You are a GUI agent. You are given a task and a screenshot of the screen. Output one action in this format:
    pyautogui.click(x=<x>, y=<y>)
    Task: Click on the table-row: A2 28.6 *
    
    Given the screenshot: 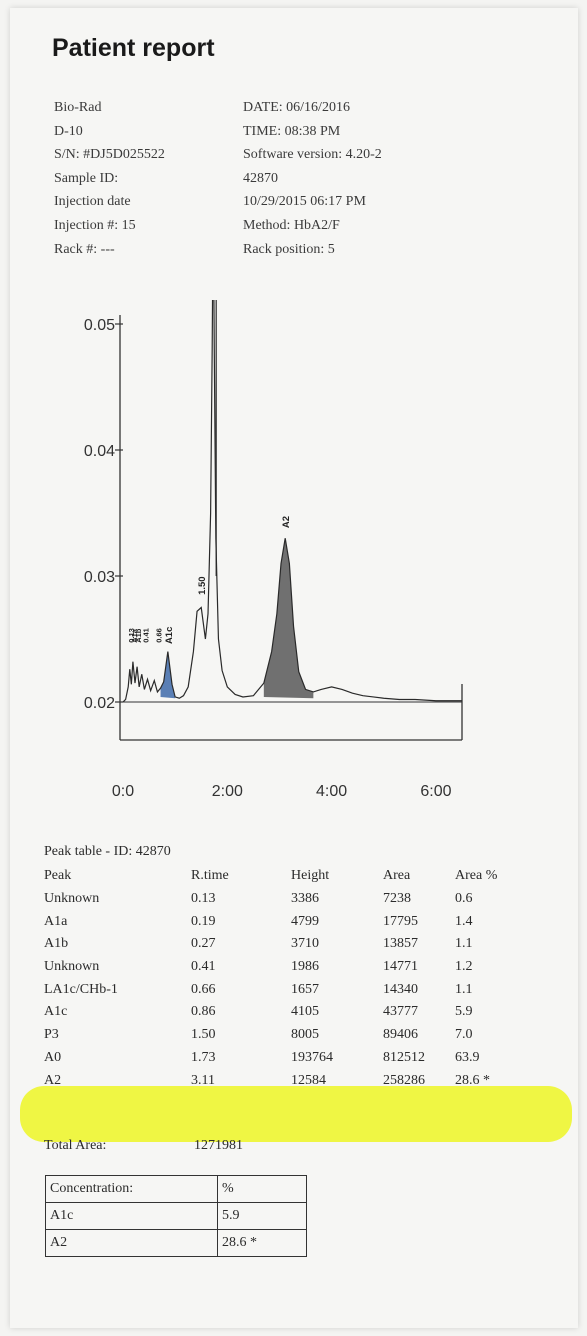 What is the action you would take?
    pyautogui.click(x=176, y=1243)
    